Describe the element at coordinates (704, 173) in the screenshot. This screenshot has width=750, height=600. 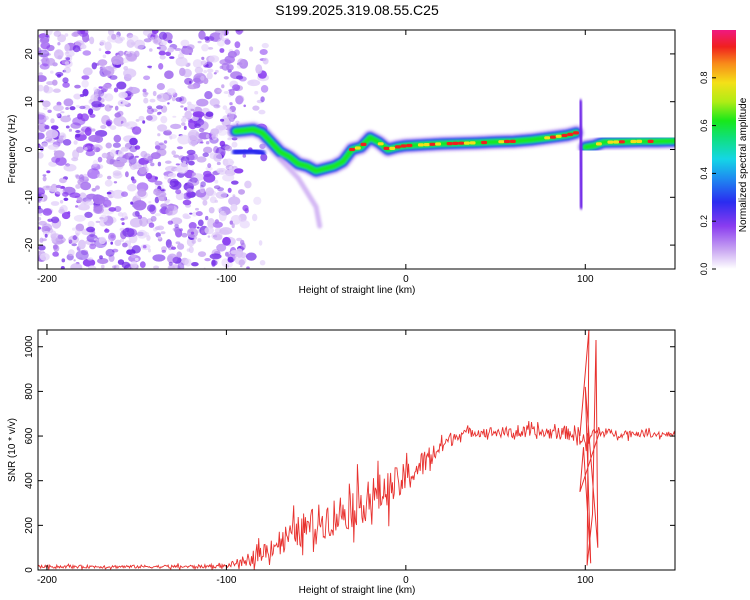
I see `colorbar-tick-label: 0.4` at that location.